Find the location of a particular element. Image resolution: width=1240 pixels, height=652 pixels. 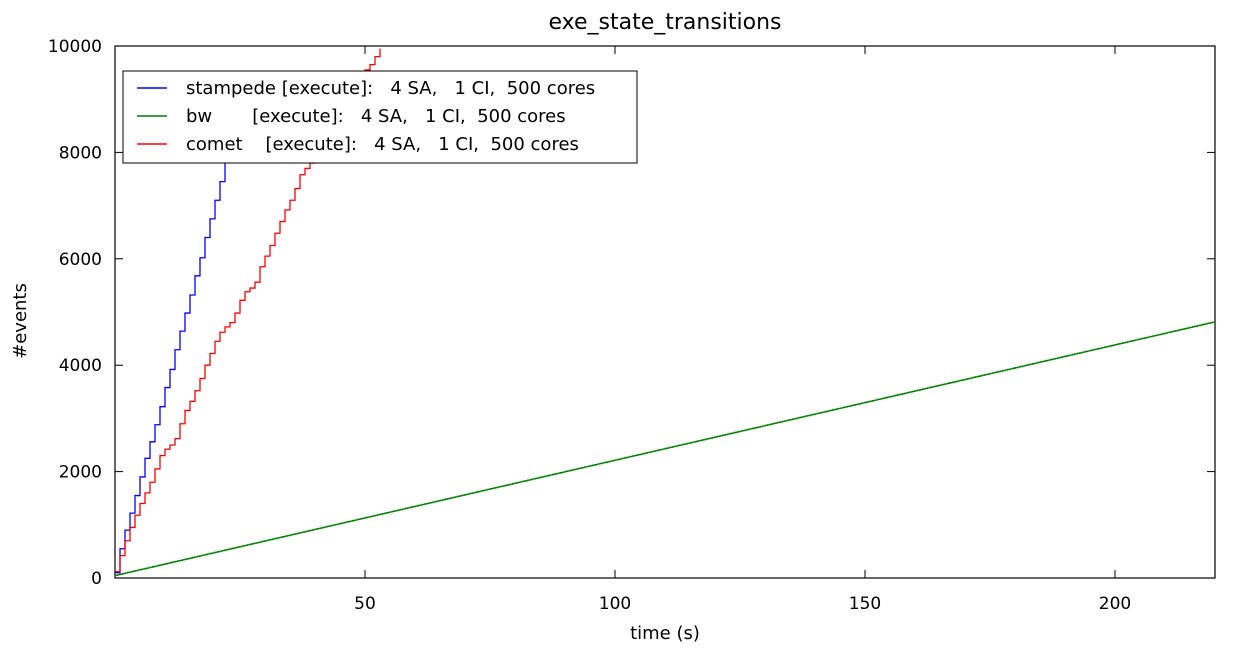

x-tick-label: 150 is located at coordinates (865, 604).